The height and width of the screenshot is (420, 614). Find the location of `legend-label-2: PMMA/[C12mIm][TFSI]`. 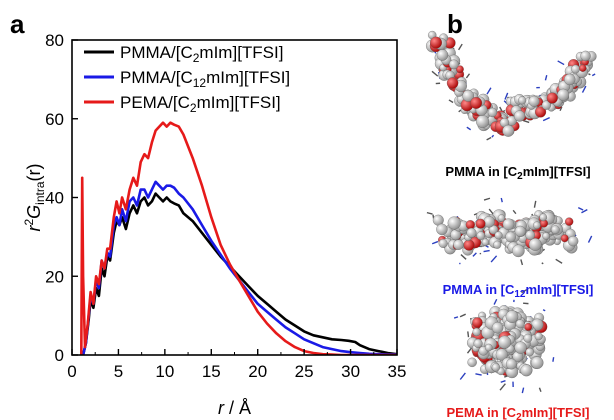

legend-label-2: PMMA/[C12mIm][TFSI] is located at coordinates (205, 79).